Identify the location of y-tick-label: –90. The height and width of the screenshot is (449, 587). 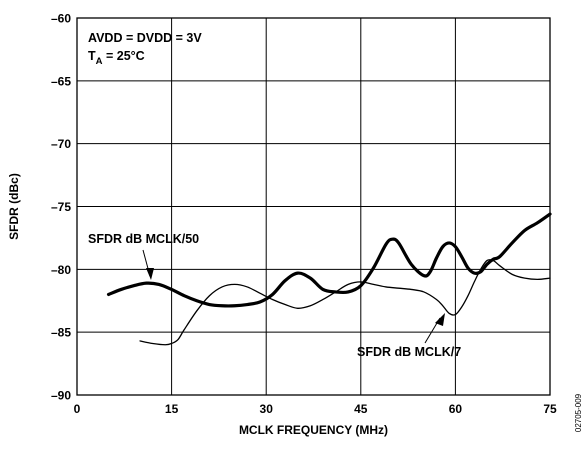
(61, 396).